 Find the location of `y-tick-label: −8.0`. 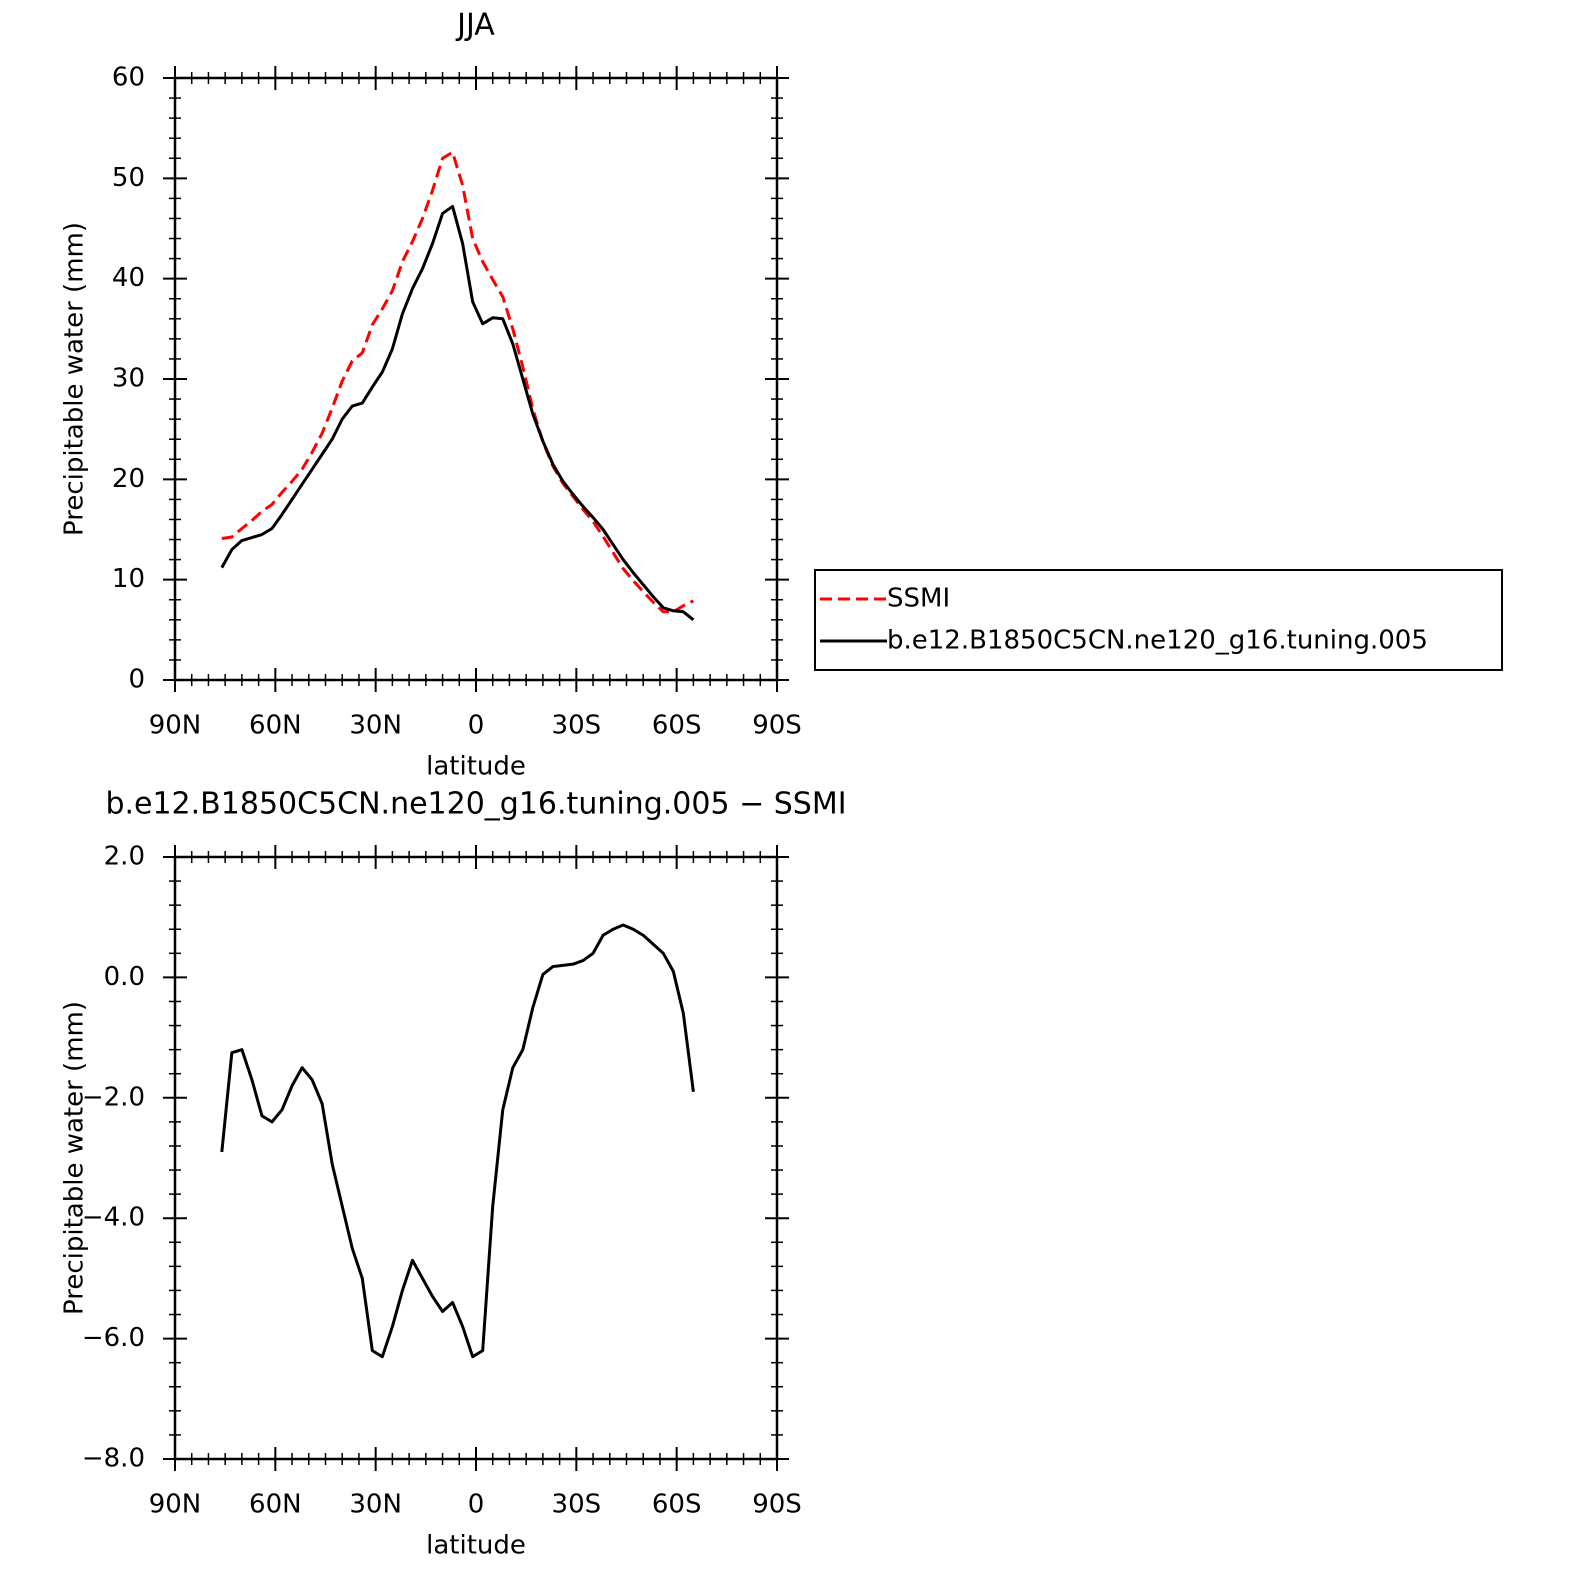

y-tick-label: −8.0 is located at coordinates (113, 1459).